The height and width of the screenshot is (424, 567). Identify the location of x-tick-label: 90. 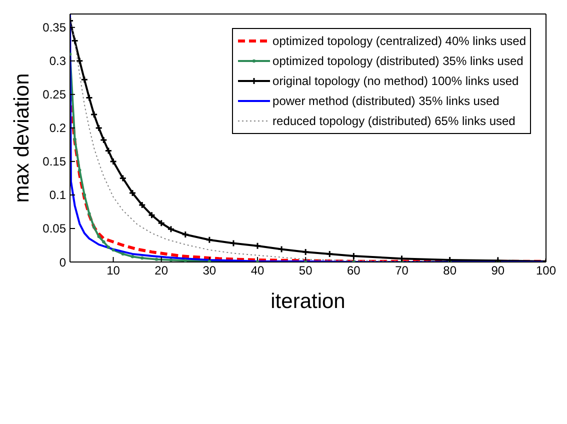
(498, 271).